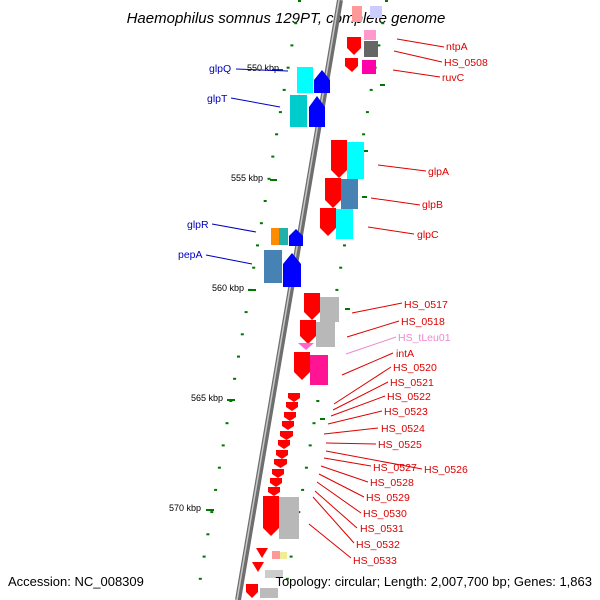  I want to click on gene-block-HS_0518-grey, so click(325, 334).